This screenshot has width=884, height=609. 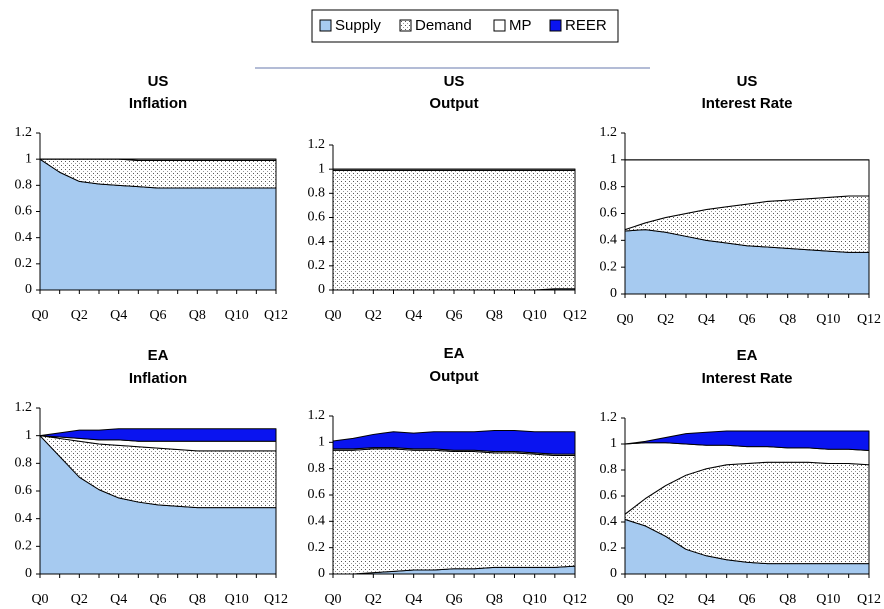 I want to click on legend-label: Demand, so click(x=443, y=25).